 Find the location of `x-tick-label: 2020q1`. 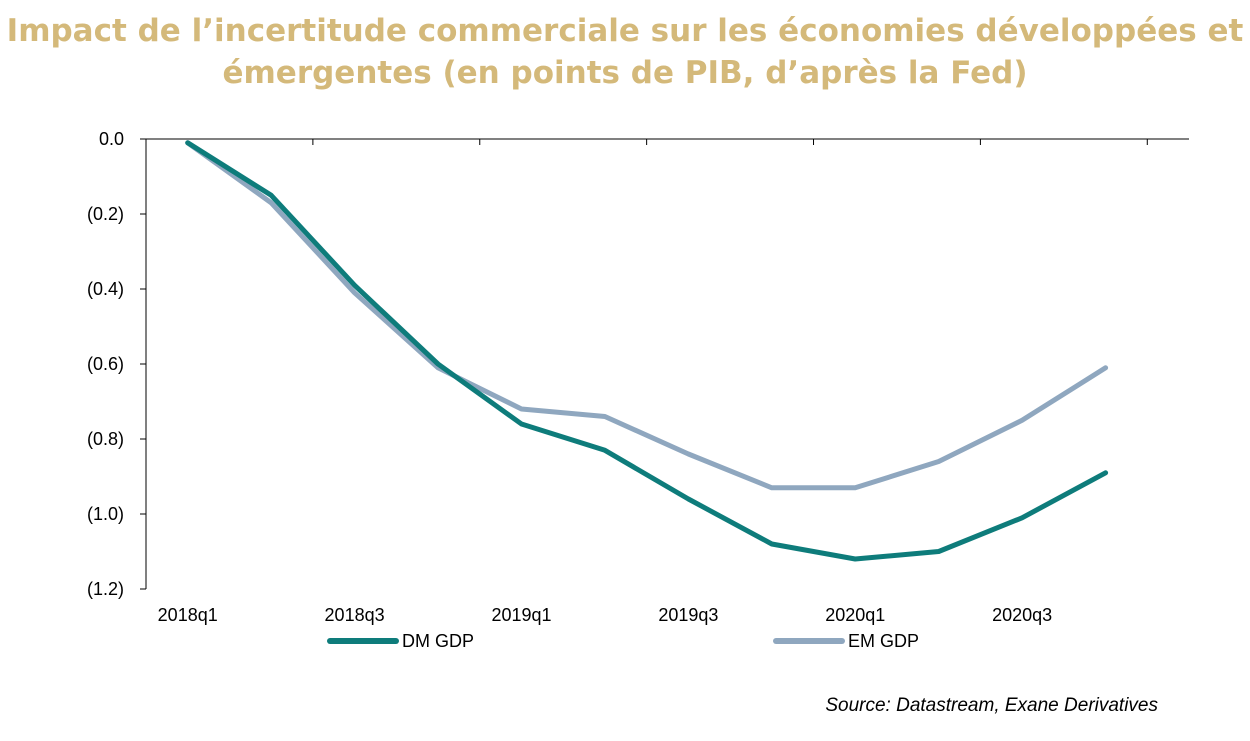

x-tick-label: 2020q1 is located at coordinates (855, 615).